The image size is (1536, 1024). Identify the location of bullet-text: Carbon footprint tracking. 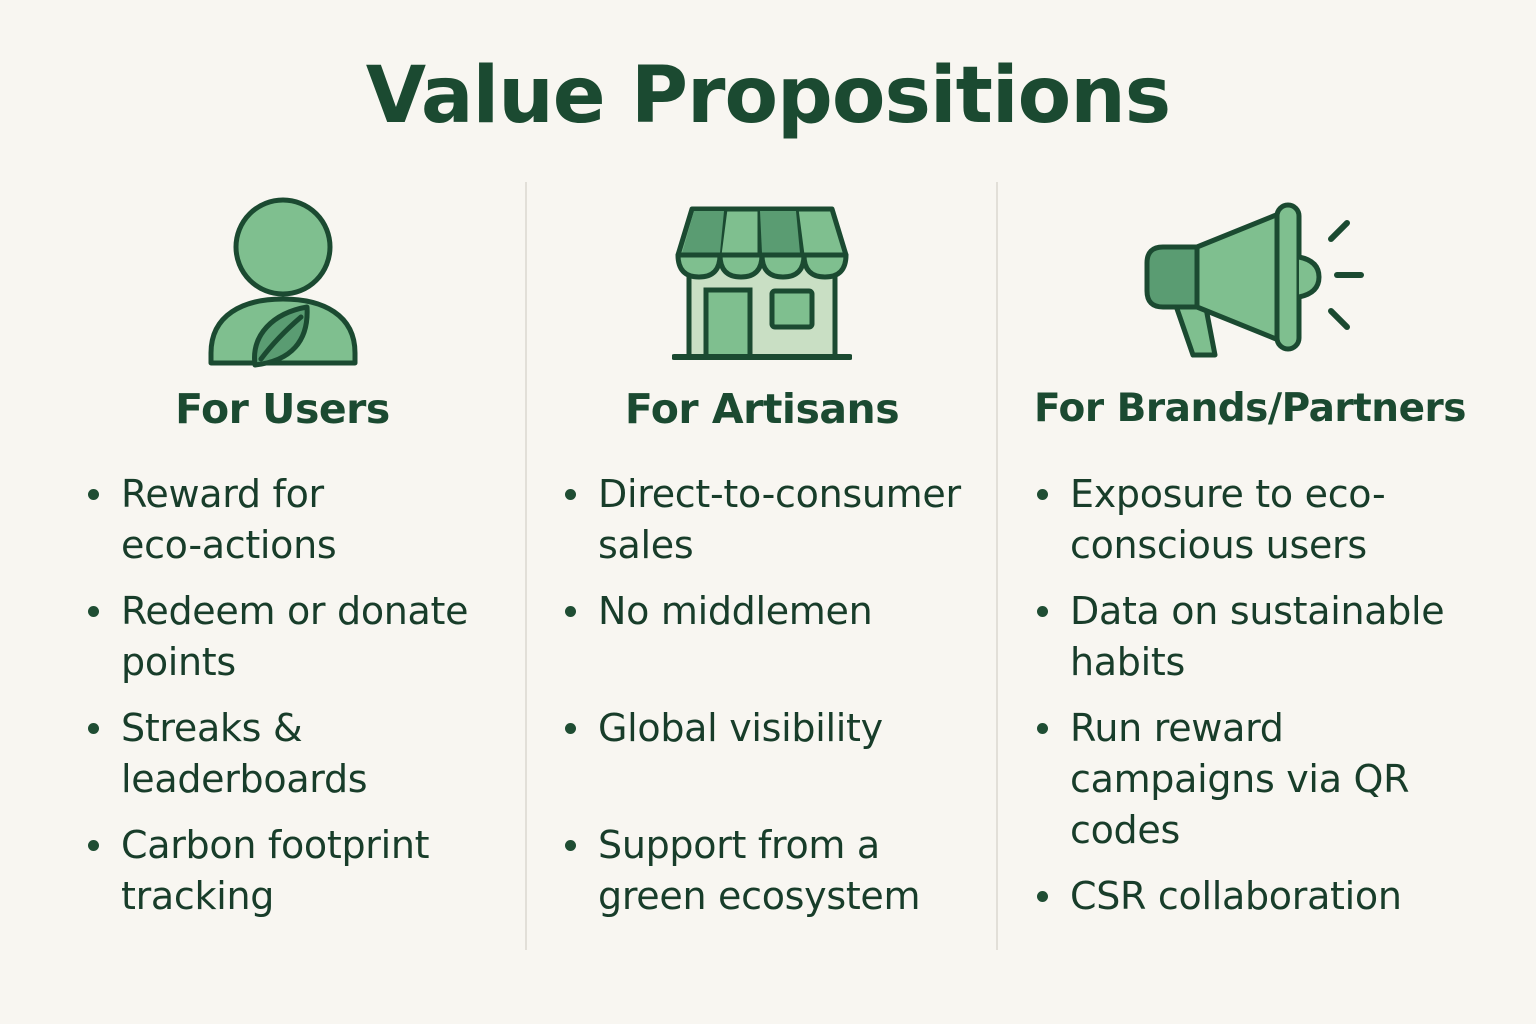
(275, 870).